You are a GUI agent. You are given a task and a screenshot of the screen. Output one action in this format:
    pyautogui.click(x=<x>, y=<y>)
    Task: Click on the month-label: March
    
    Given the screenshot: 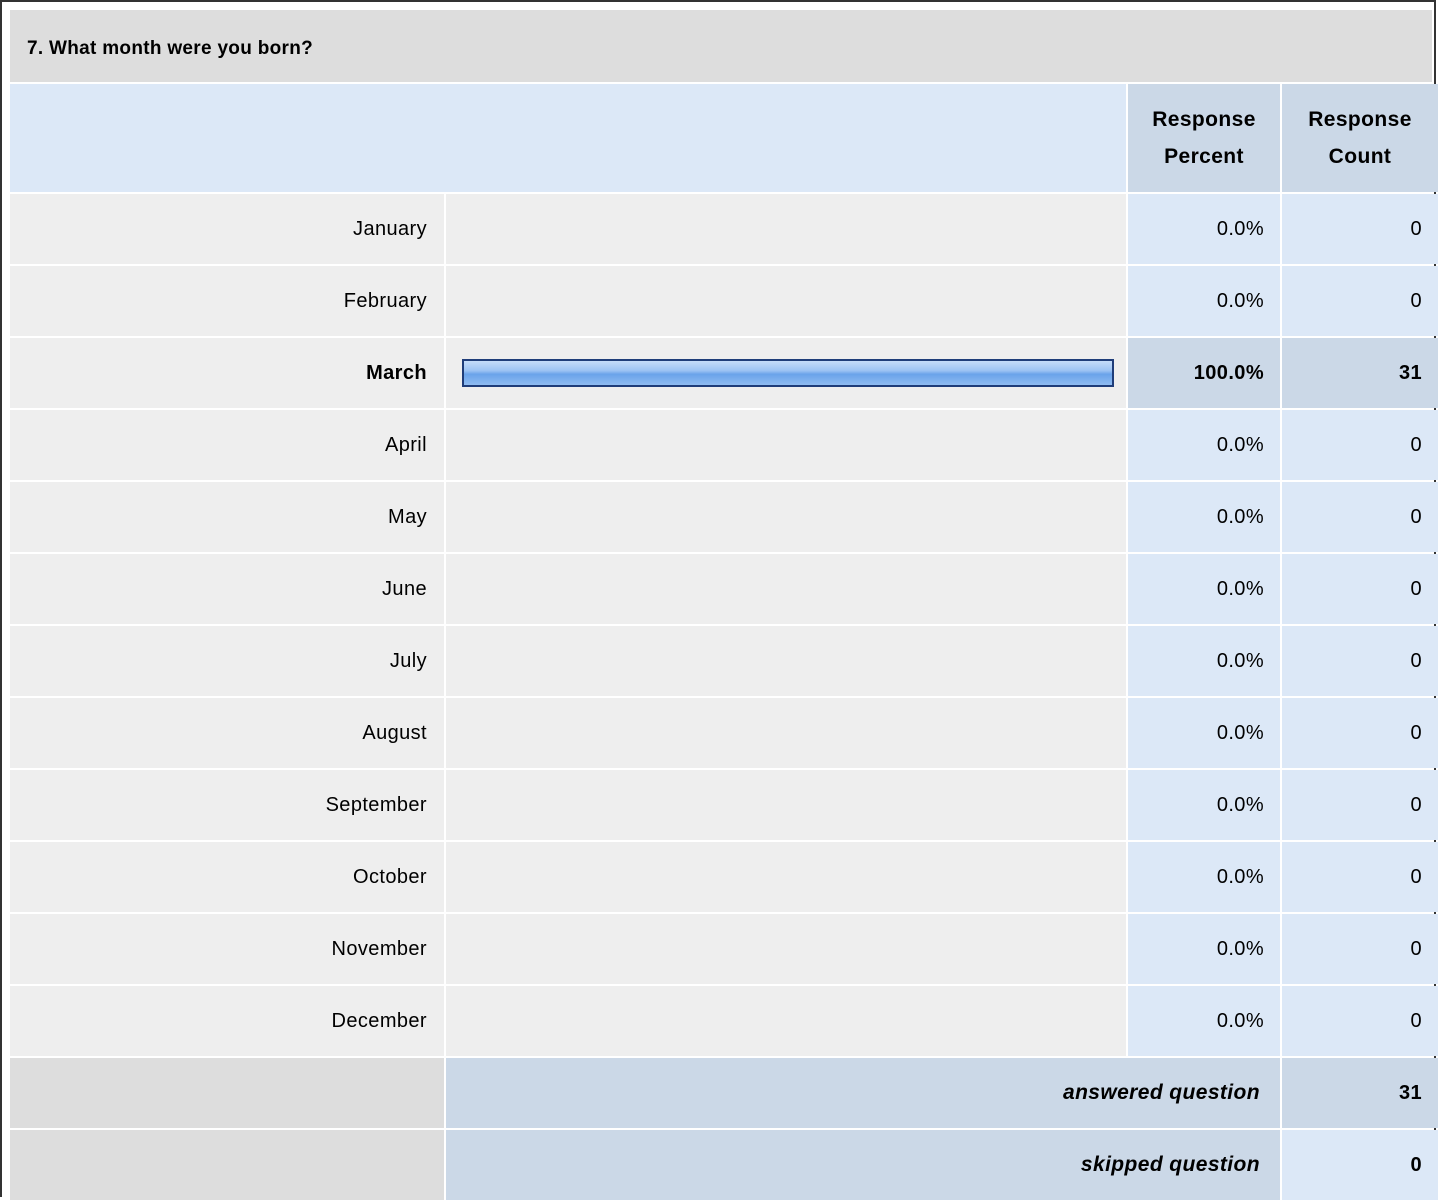 What is the action you would take?
    pyautogui.click(x=227, y=373)
    